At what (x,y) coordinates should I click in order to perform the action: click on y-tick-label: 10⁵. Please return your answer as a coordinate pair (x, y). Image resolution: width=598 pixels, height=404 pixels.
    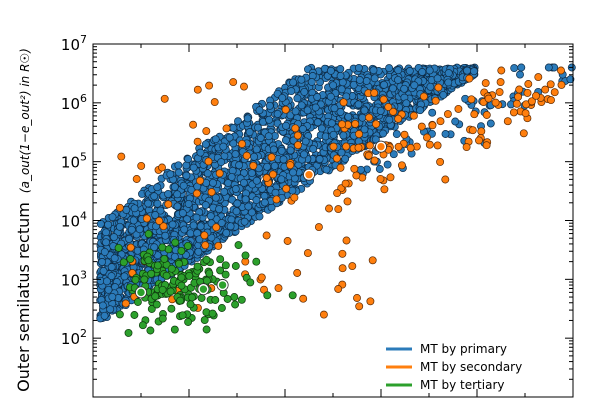
    Looking at the image, I should click on (74, 161).